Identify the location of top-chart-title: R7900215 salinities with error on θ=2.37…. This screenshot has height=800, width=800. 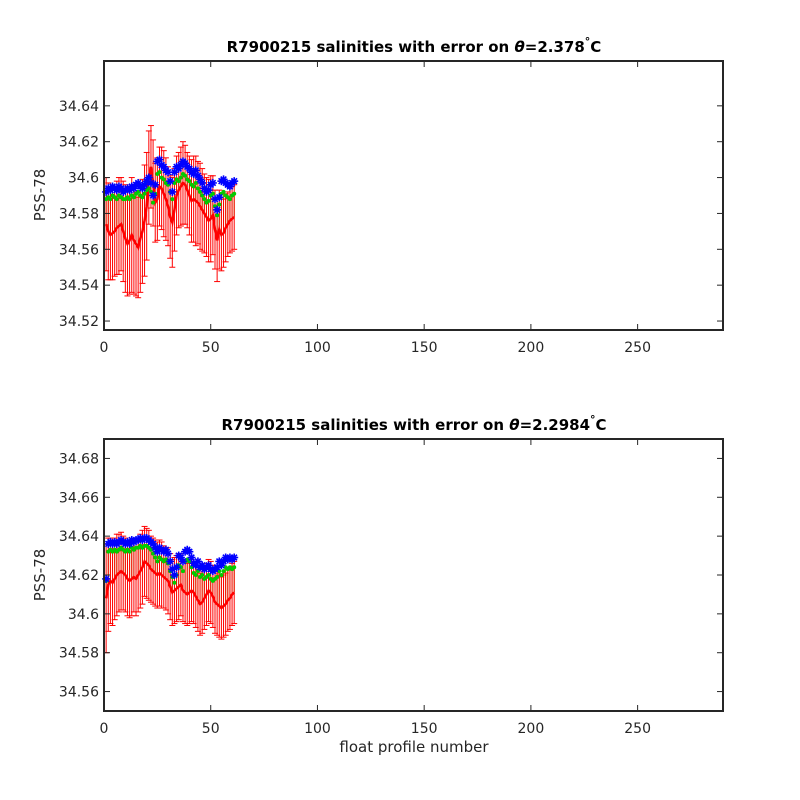
(414, 45).